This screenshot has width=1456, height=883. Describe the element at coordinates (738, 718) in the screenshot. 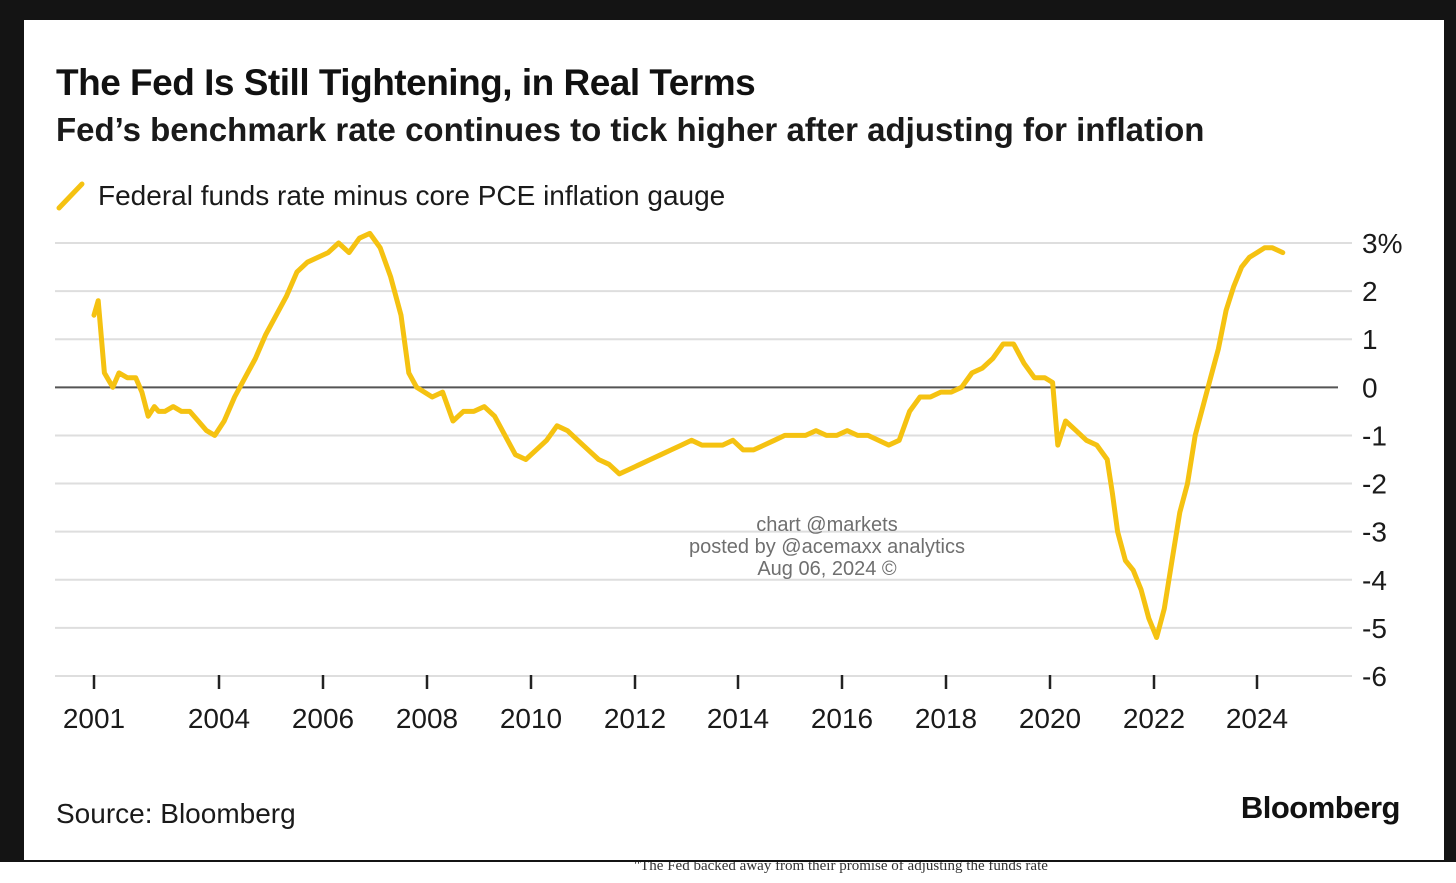

I see `x-tick-label: 2014` at that location.